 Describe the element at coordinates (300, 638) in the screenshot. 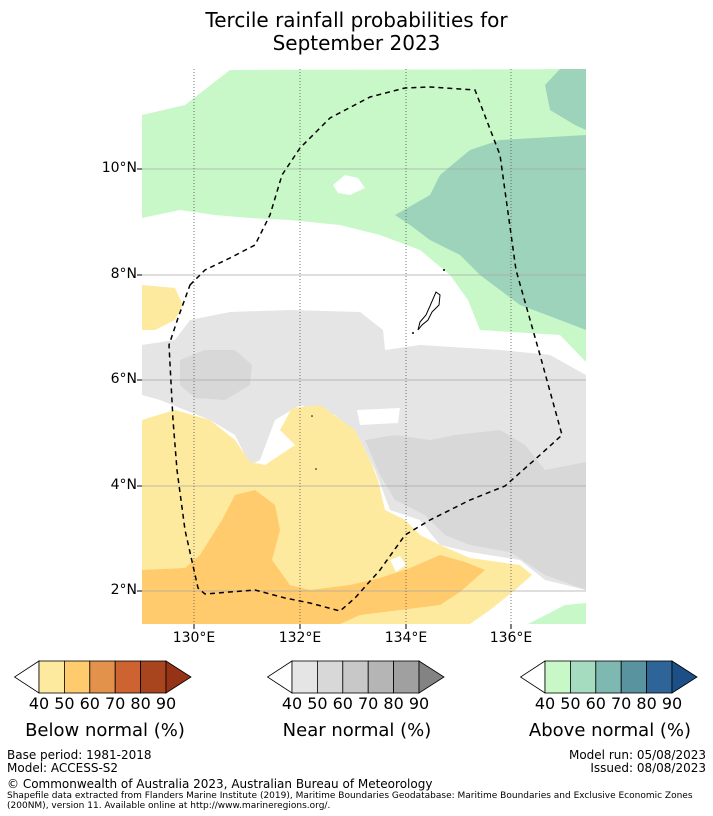

I see `x-tick-label: 132°E` at that location.